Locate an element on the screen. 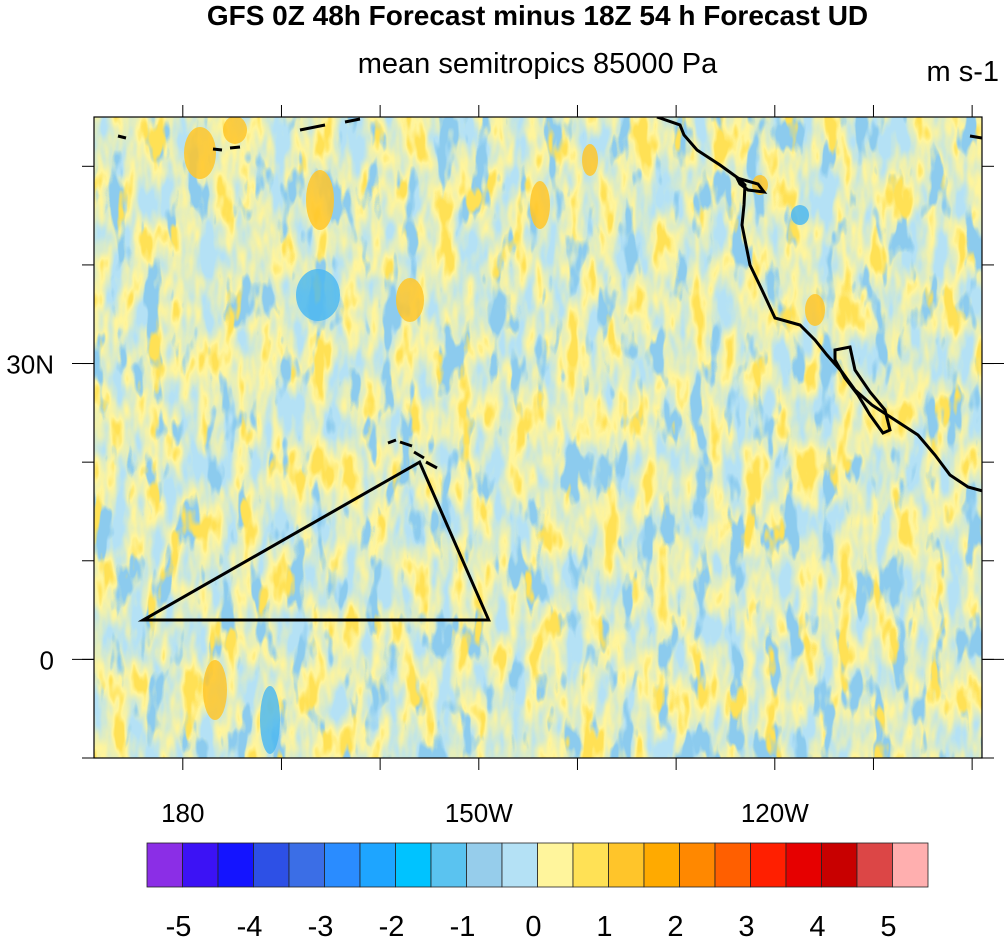 The image size is (1005, 944). y-tick-label: 30N is located at coordinates (30, 365).